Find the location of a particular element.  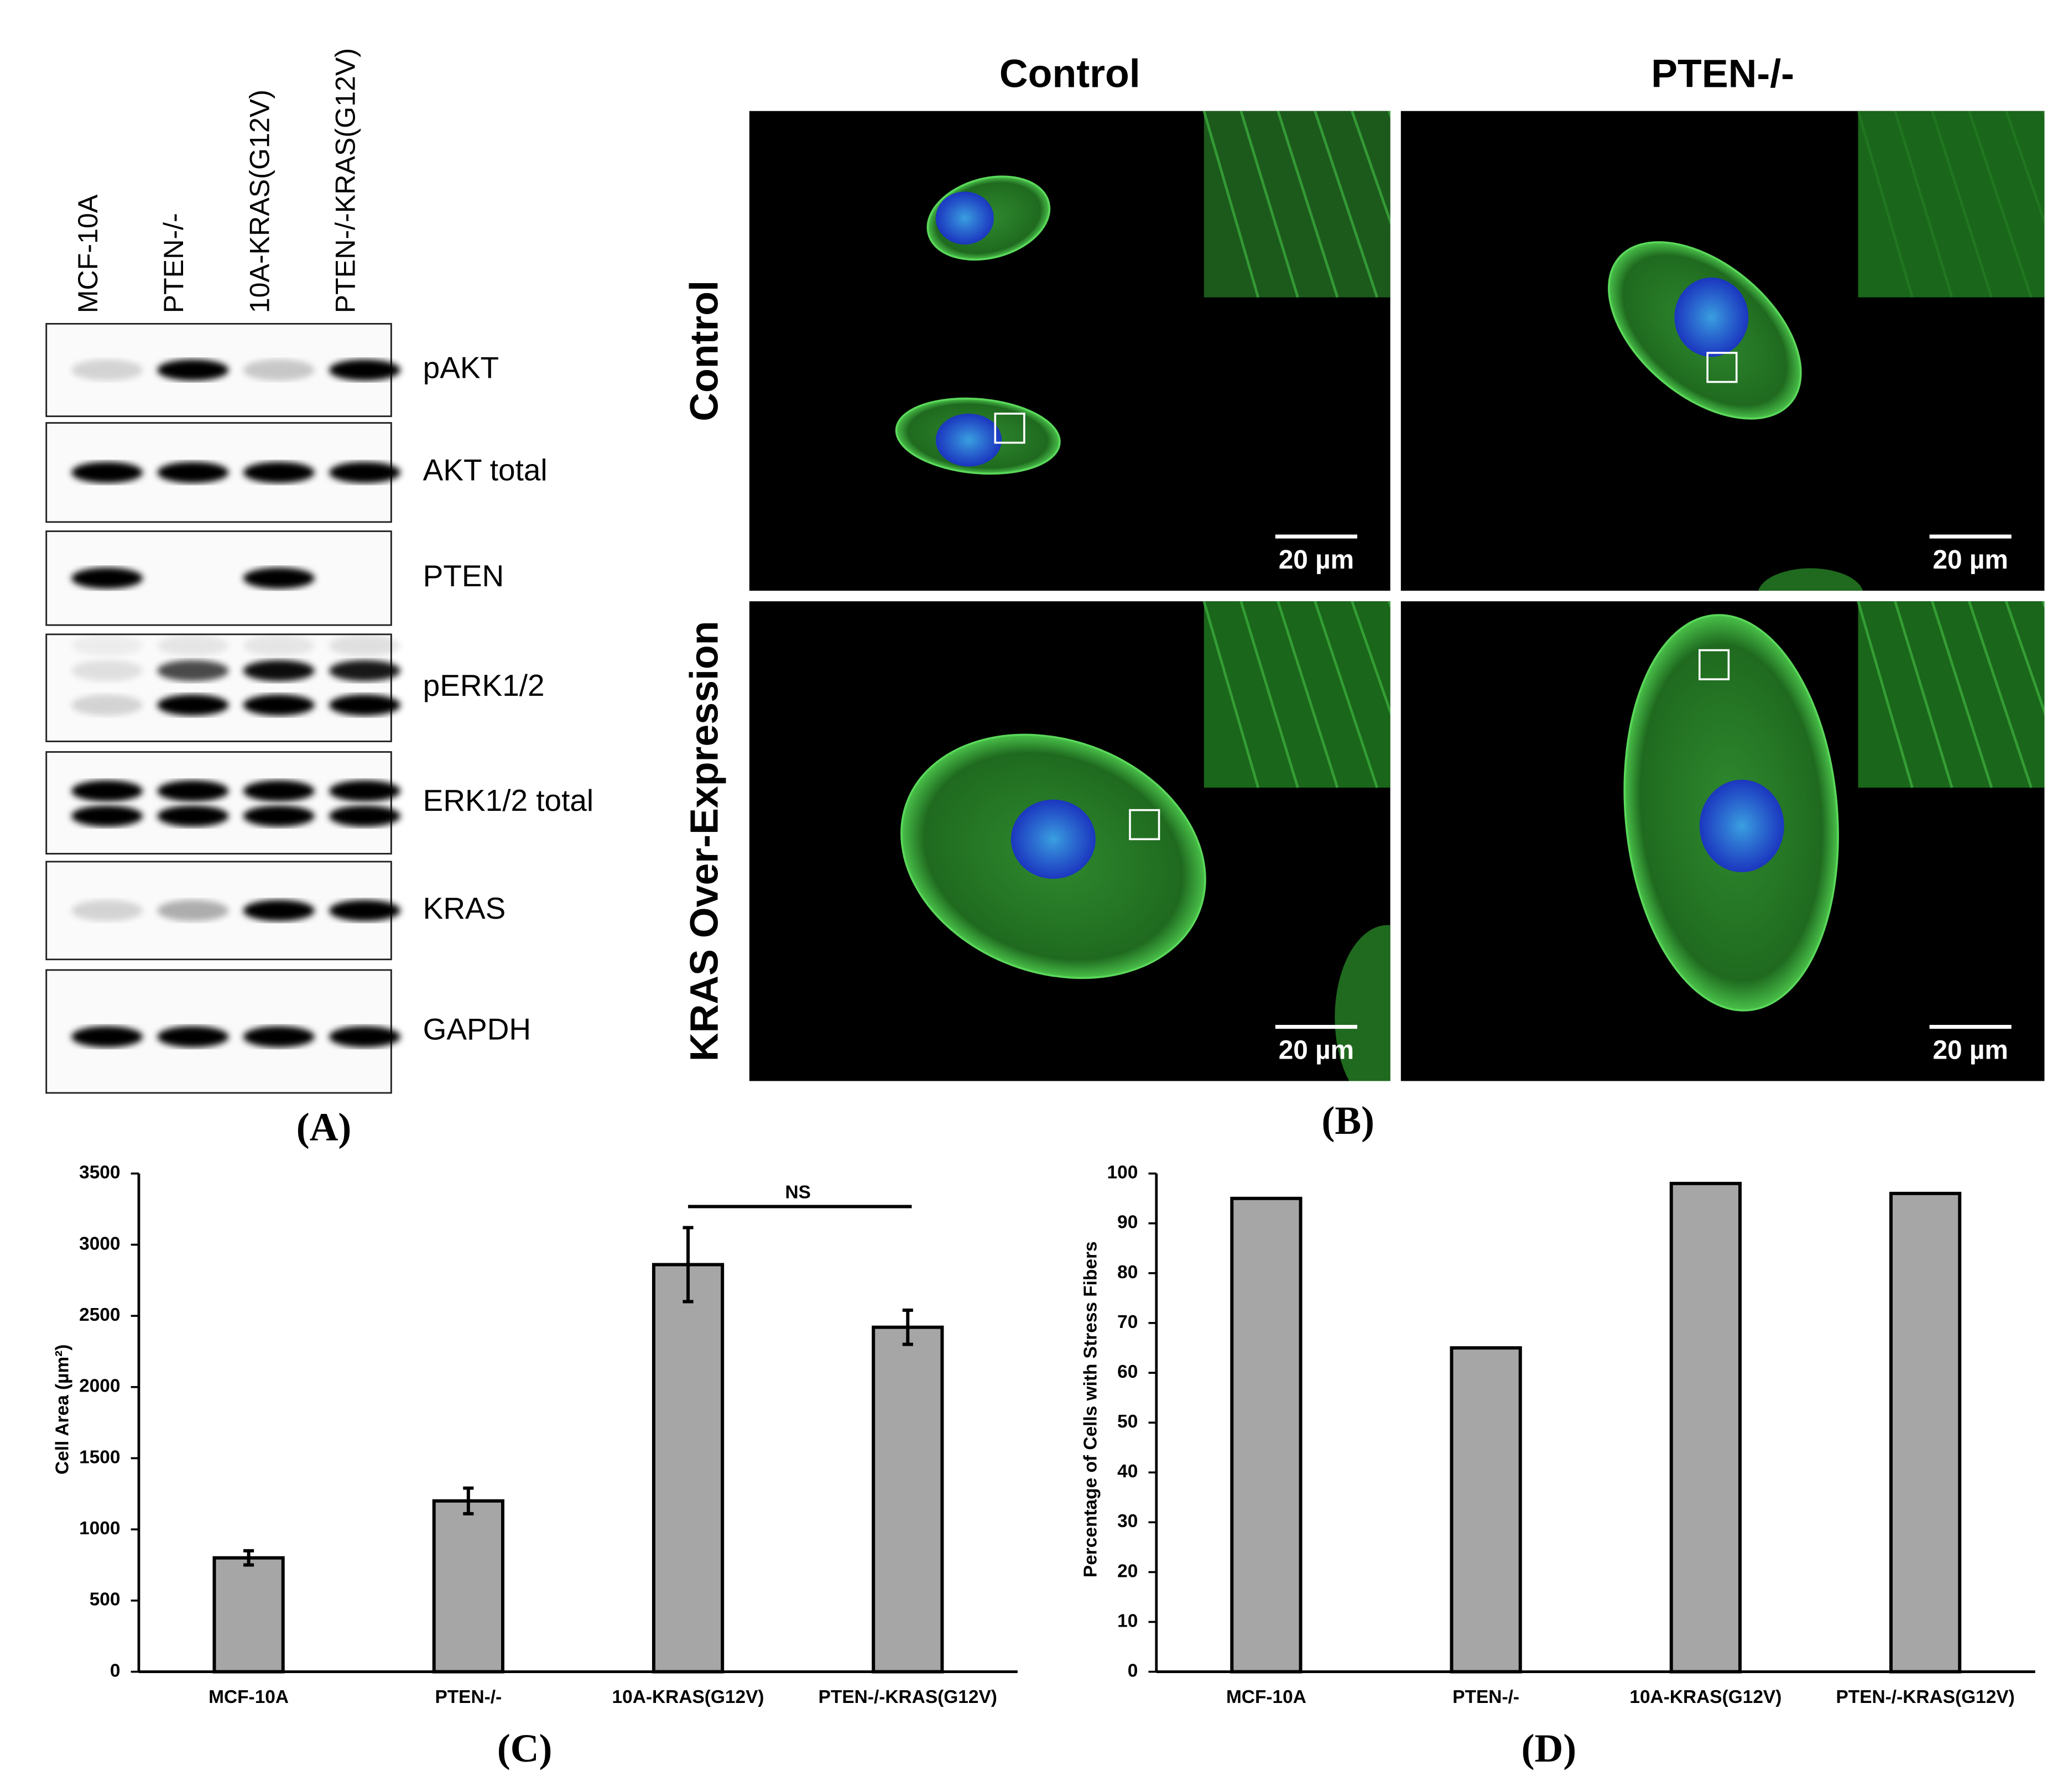

panel-label: (C) is located at coordinates (525, 1748).